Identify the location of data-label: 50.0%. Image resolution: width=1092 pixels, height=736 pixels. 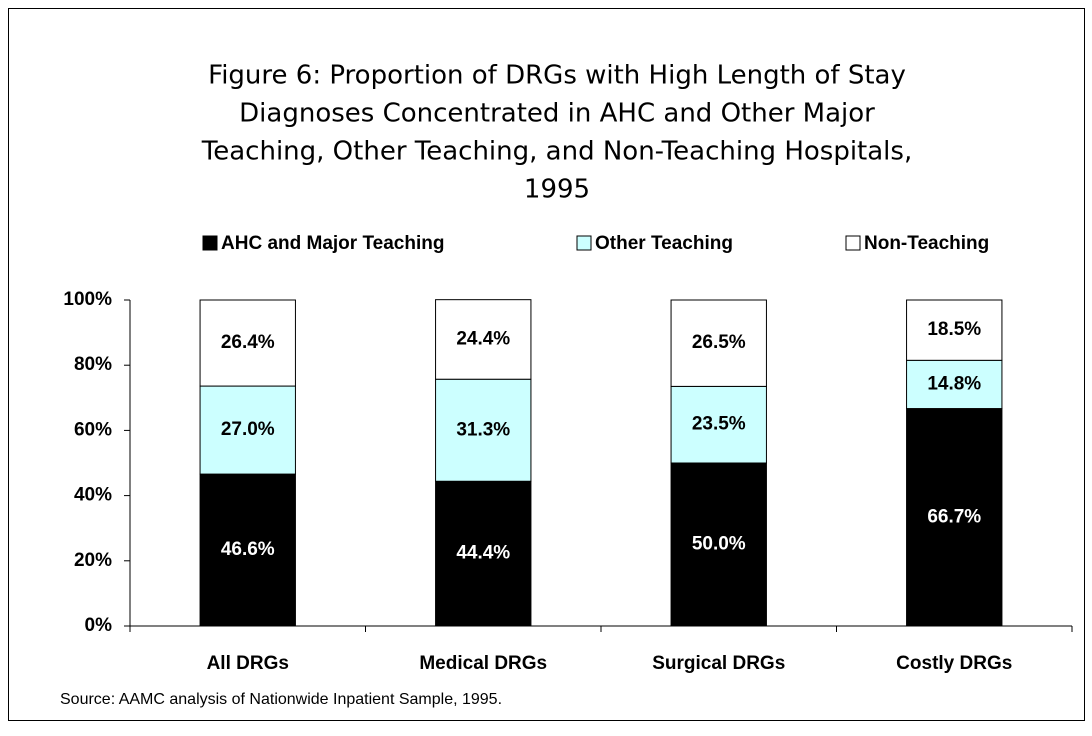
(719, 544).